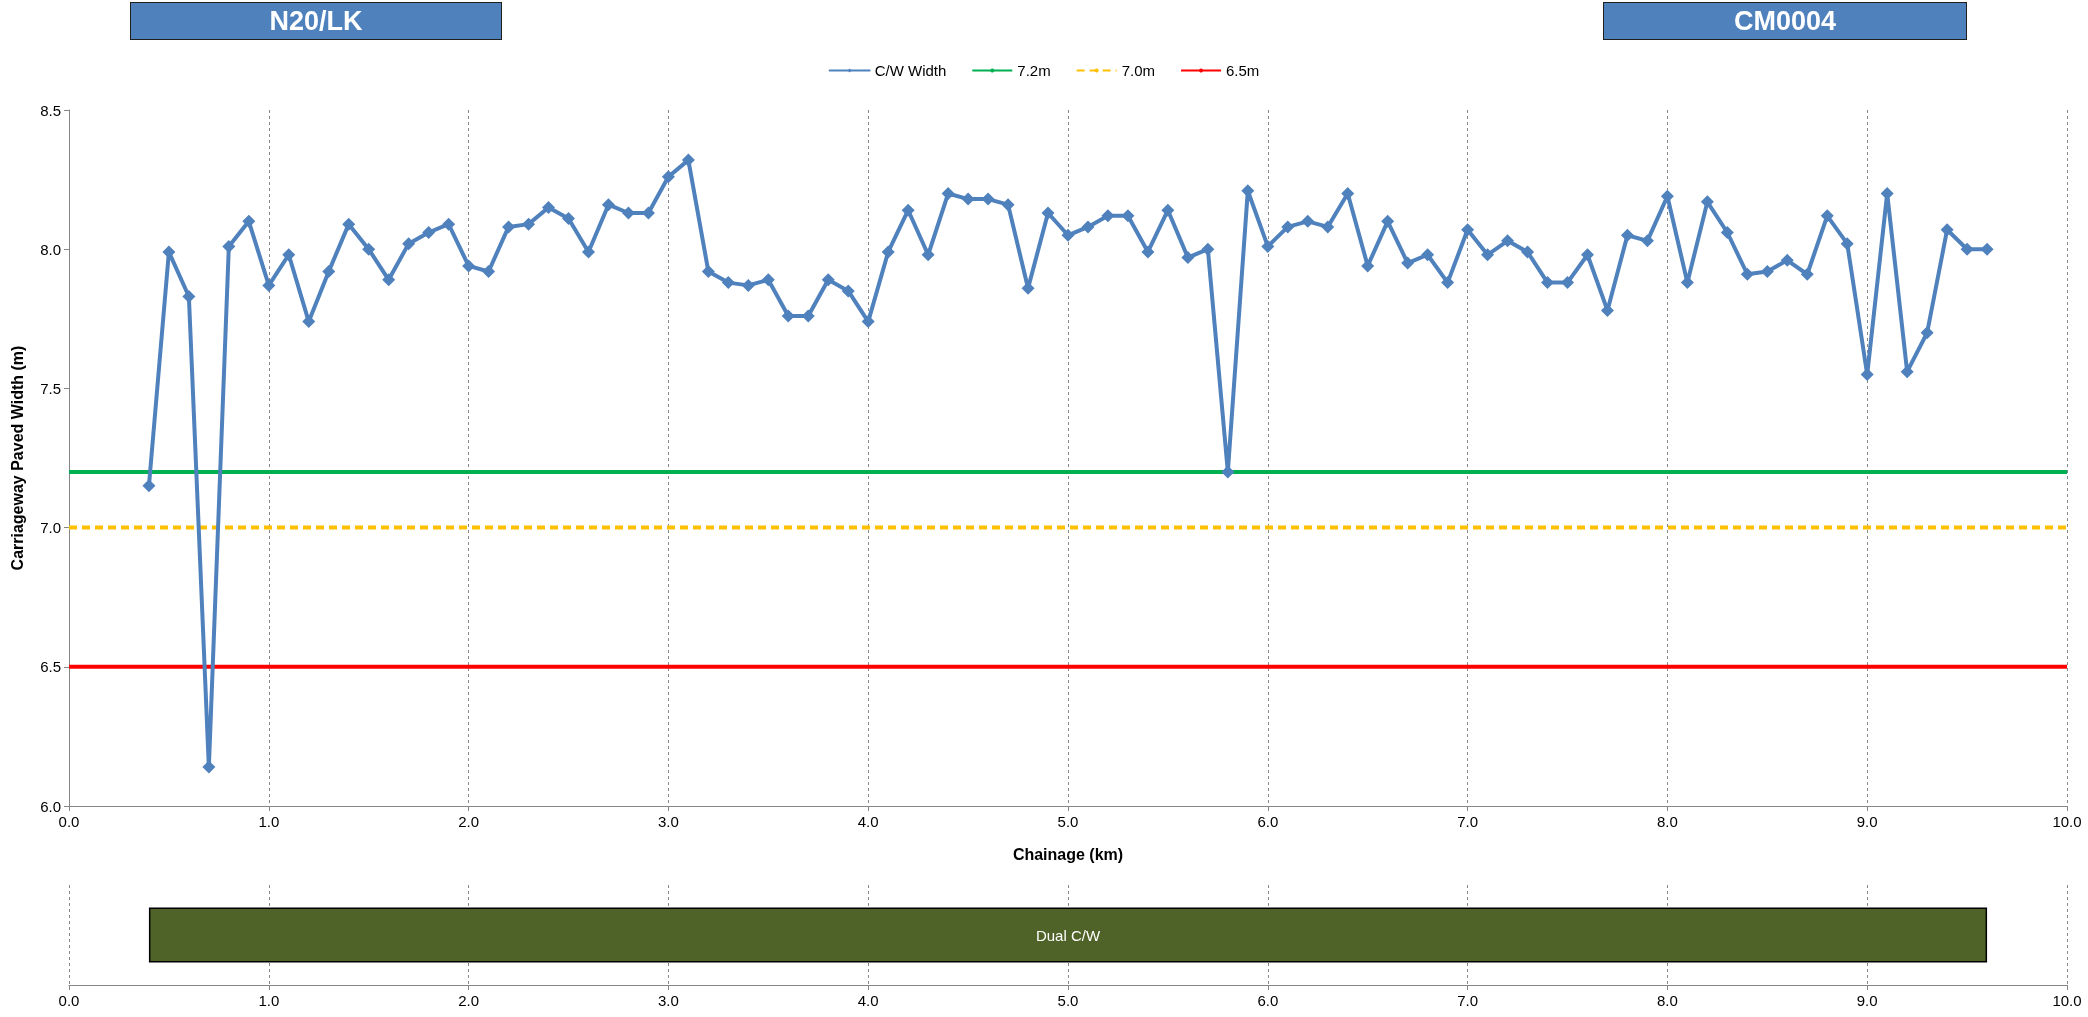 This screenshot has width=2088, height=1017. I want to click on y-tick-label: 6.0, so click(50, 806).